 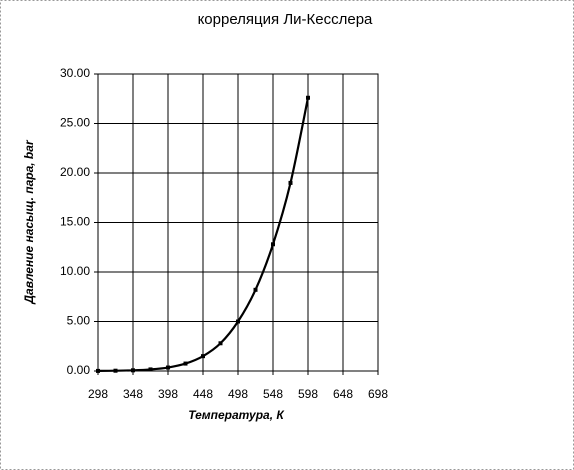 What do you see at coordinates (308, 394) in the screenshot?
I see `x-tick-label: 598` at bounding box center [308, 394].